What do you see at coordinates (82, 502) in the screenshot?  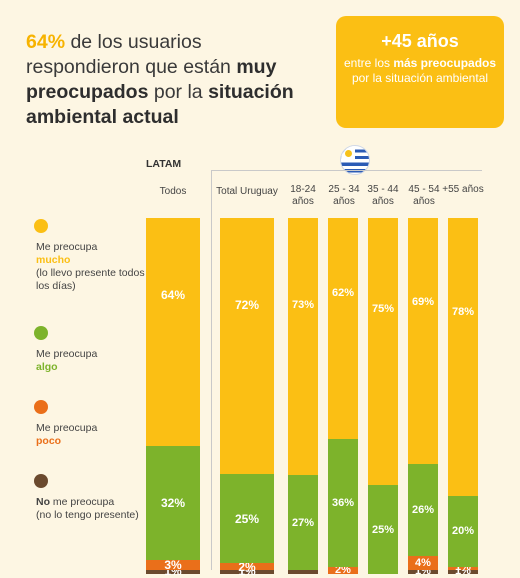 I see `legend-pre: me preocupa` at bounding box center [82, 502].